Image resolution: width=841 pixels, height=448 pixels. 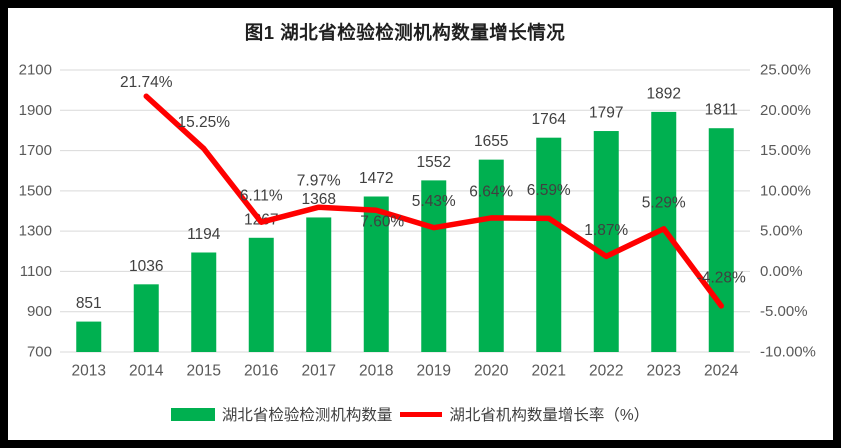 I want to click on bar-value-label: 1368, so click(x=319, y=199).